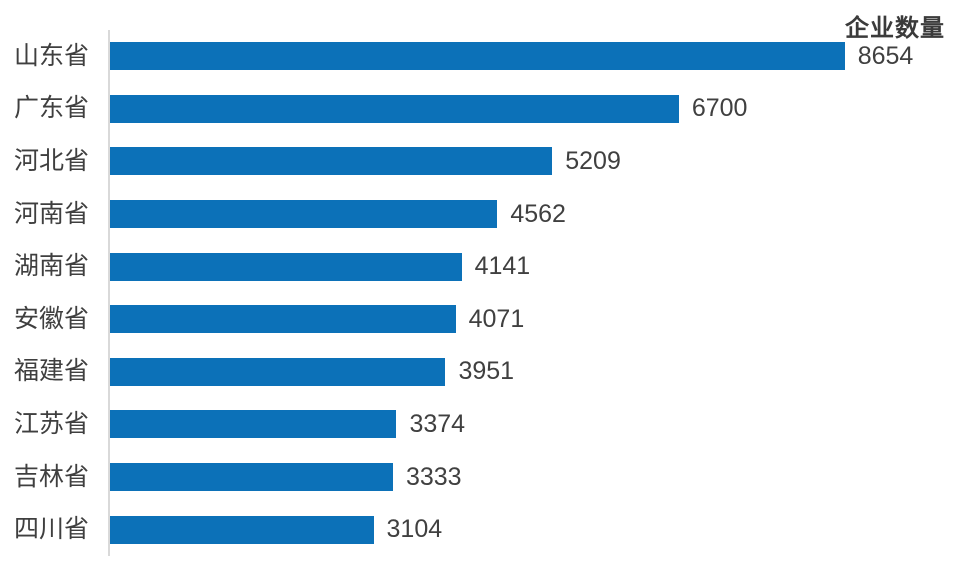 Image resolution: width=959 pixels, height=580 pixels. I want to click on value-label: 3333, so click(433, 476).